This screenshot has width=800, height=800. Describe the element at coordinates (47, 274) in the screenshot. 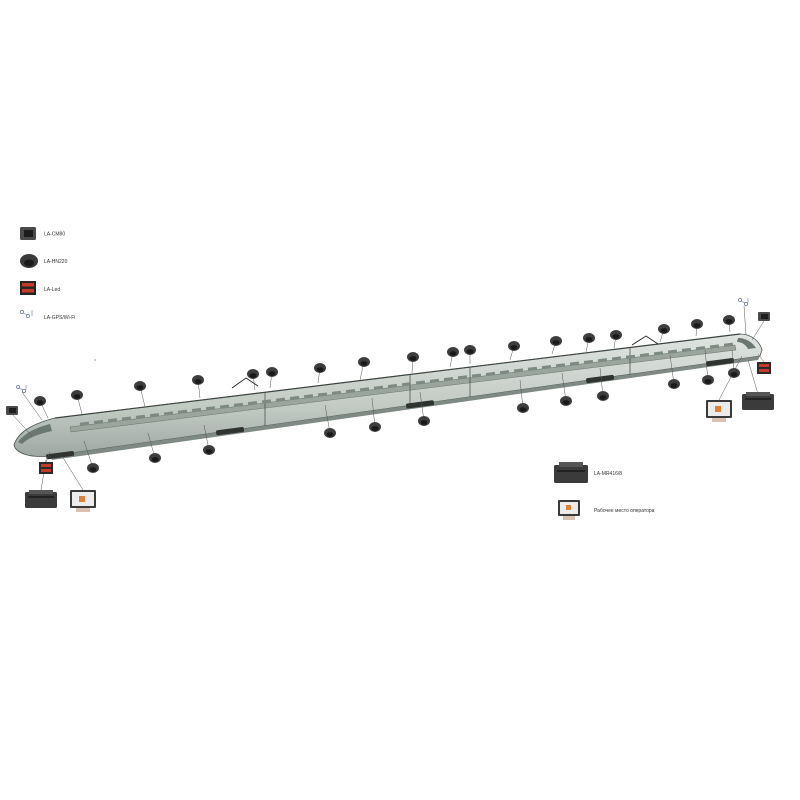

I see `legend-top: LA-CM80 LA-HN220 LA-Led LA-GP` at that location.